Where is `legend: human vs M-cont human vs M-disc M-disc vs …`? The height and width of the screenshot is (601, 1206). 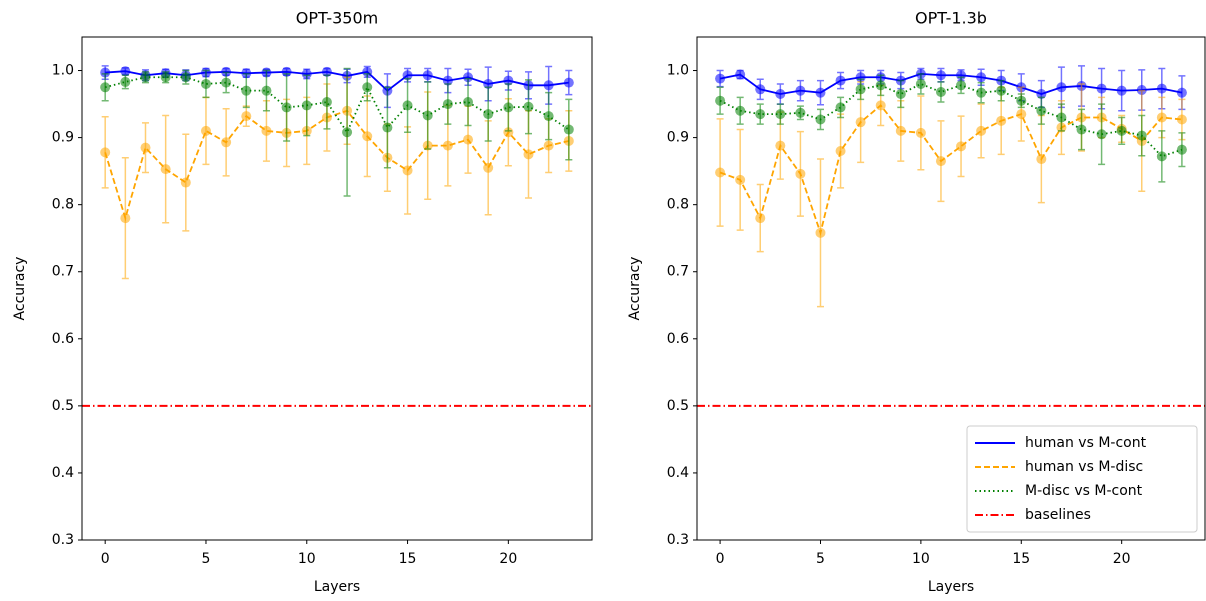 legend: human vs M-cont human vs M-disc M-disc vs … is located at coordinates (1082, 479).